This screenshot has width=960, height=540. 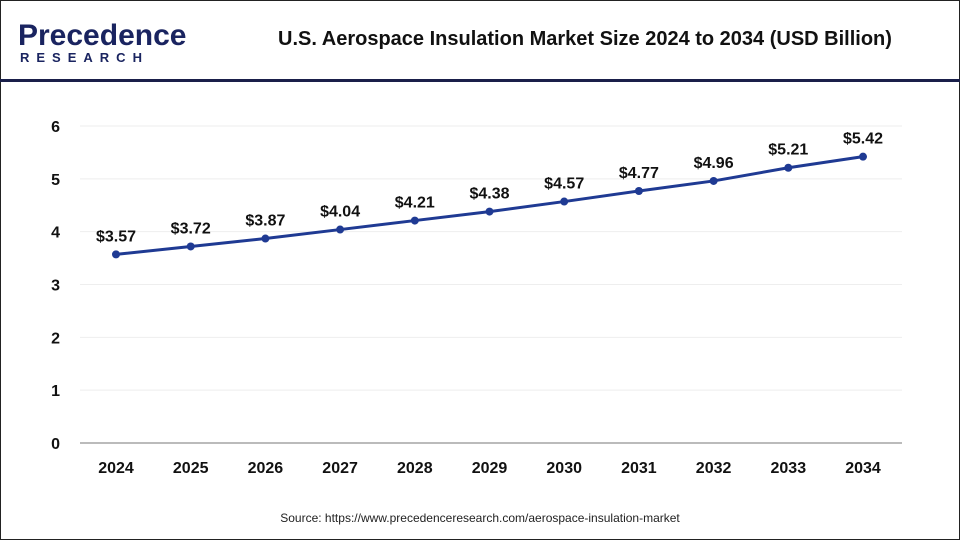 What do you see at coordinates (265, 221) in the screenshot?
I see `data-label: $3.87` at bounding box center [265, 221].